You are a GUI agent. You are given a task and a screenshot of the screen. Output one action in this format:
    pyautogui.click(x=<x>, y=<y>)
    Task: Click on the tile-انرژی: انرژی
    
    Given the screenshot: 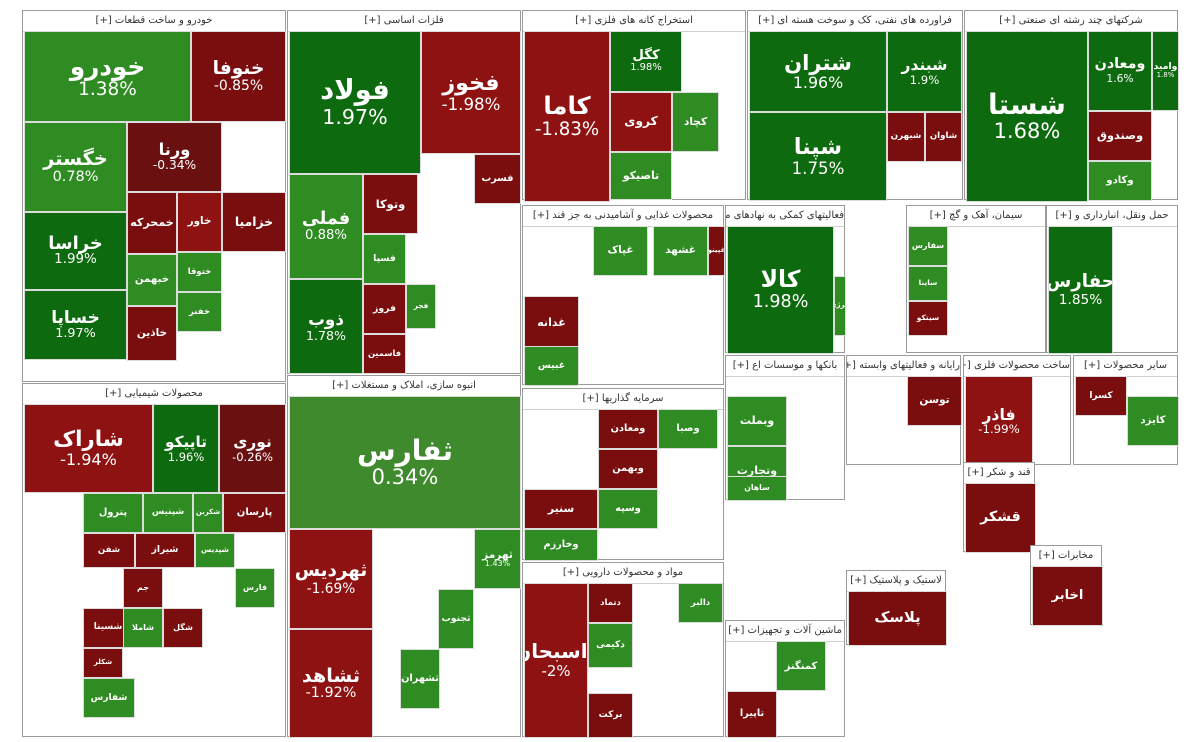 What is the action you would take?
    pyautogui.click(x=840, y=306)
    